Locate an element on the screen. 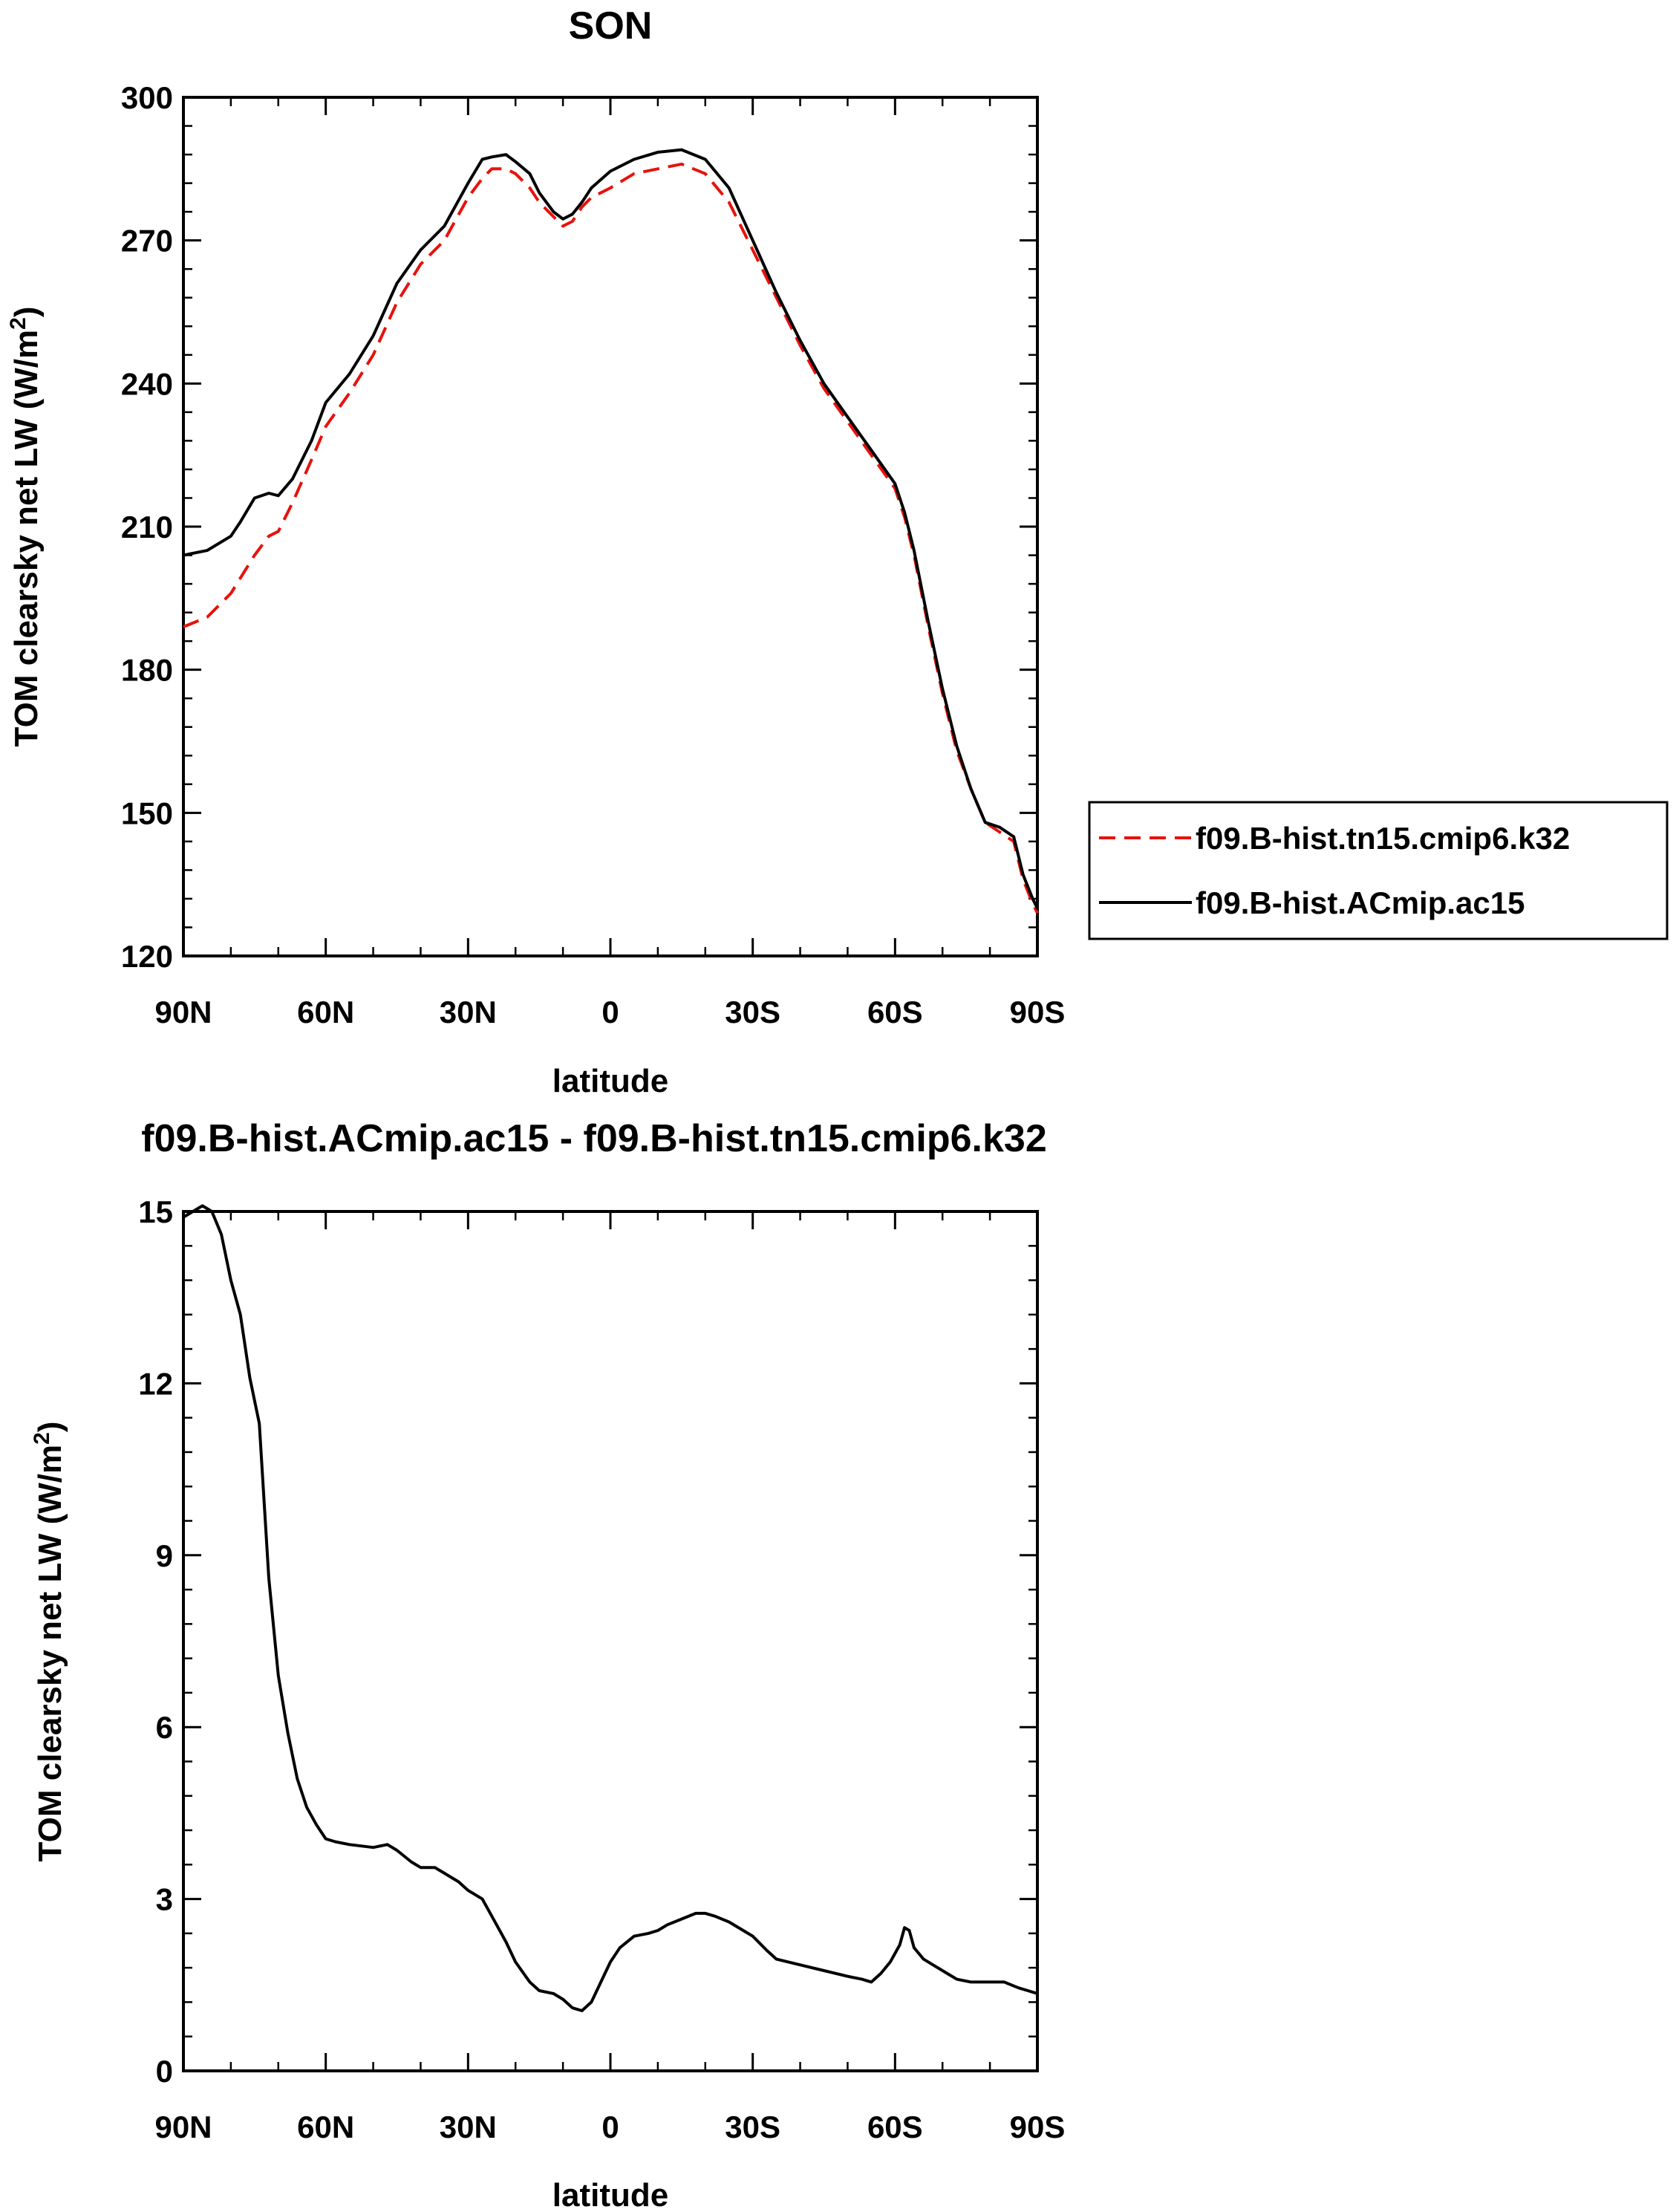 The height and width of the screenshot is (2212, 1676). y-tick-label: 3 is located at coordinates (164, 1899).